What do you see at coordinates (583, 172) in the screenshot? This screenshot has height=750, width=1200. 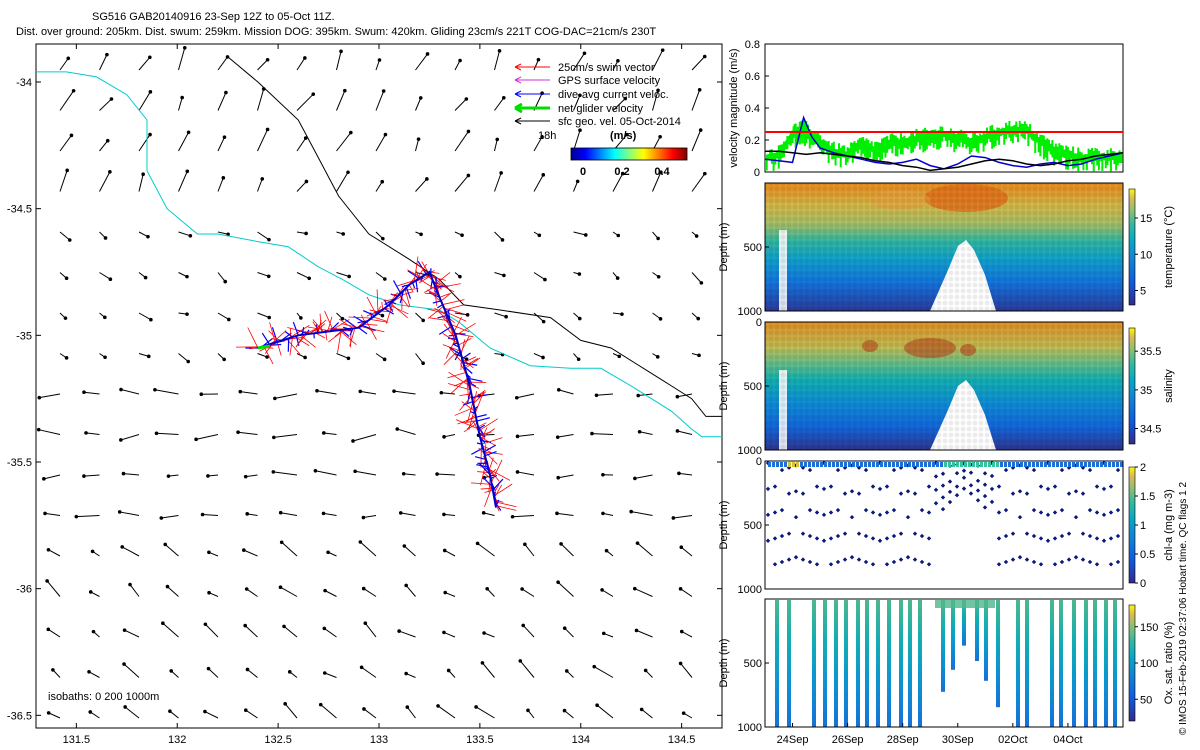 I see `colorbar-tick: 0` at bounding box center [583, 172].